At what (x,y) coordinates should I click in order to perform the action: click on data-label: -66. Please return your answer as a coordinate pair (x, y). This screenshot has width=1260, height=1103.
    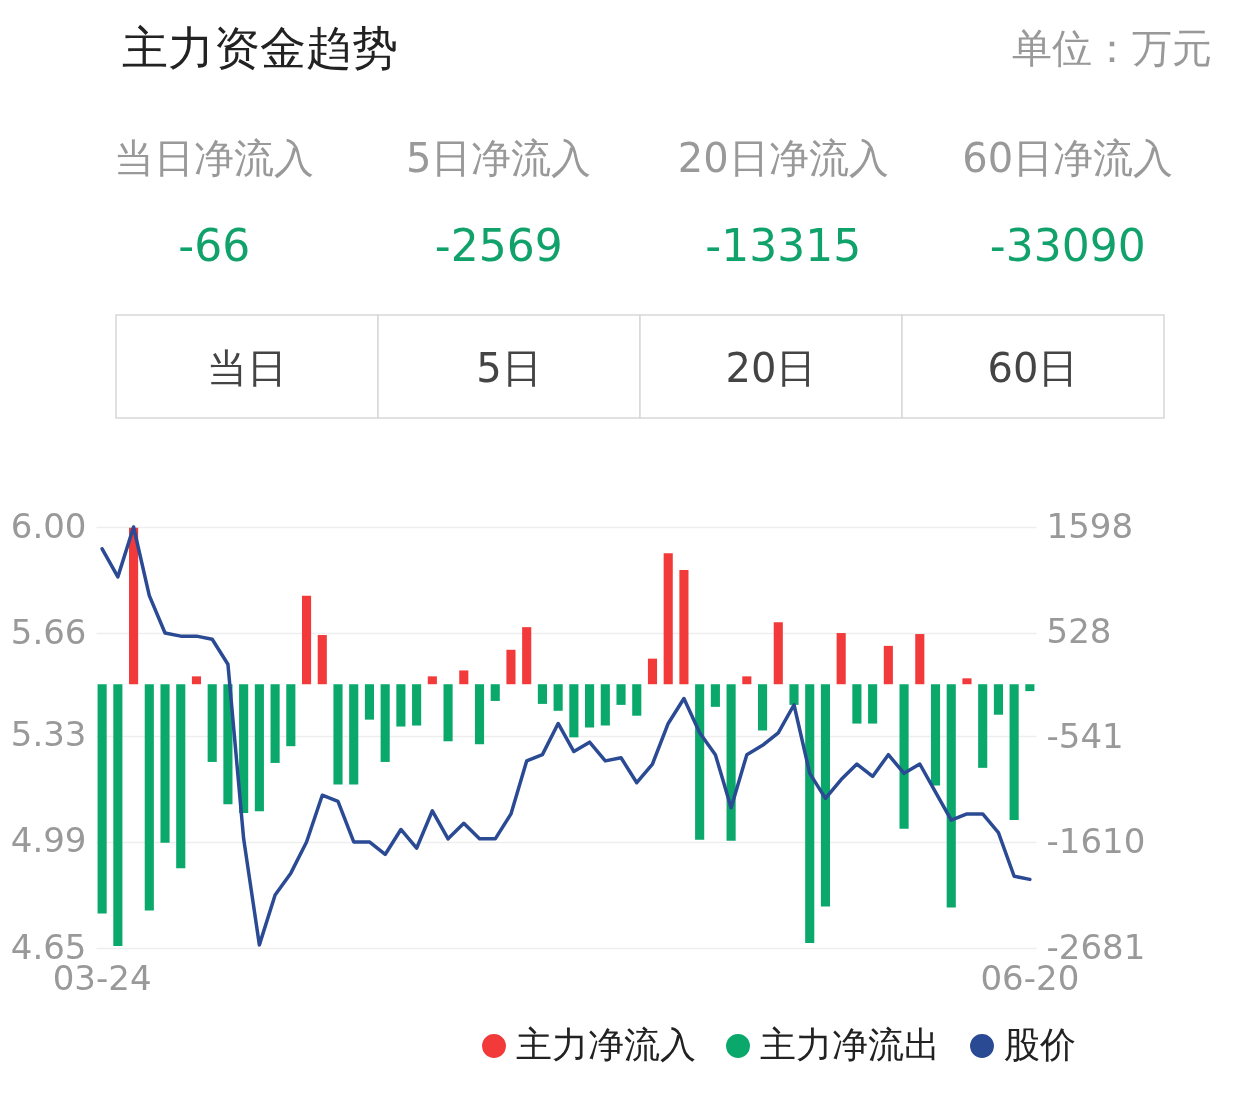
    Looking at the image, I should click on (214, 245).